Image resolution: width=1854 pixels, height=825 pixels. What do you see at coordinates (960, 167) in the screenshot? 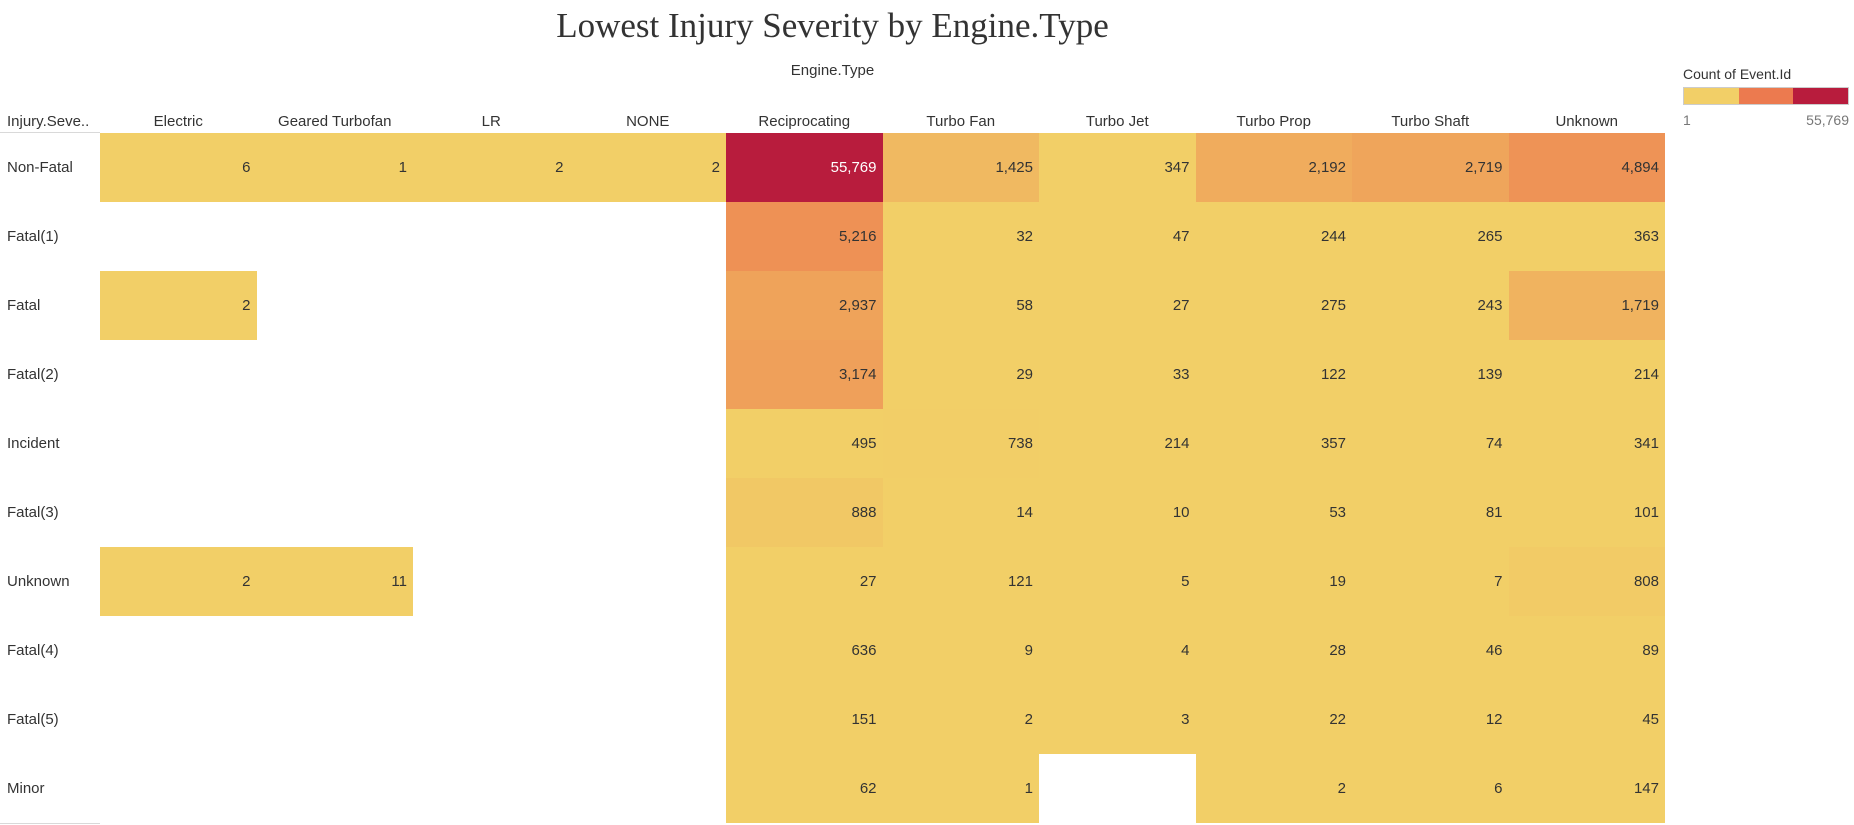
I see `heatmap-cell: 1,425` at bounding box center [960, 167].